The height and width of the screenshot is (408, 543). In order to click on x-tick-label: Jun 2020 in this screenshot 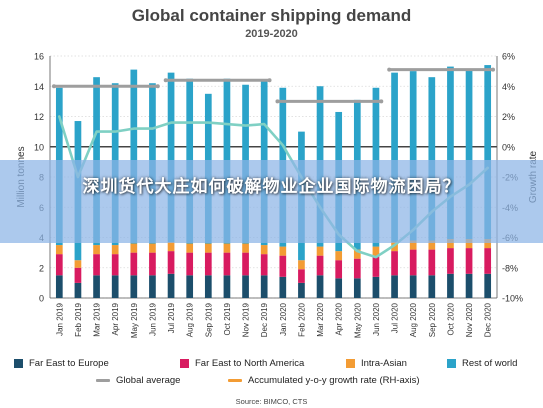, I will do `click(376, 318)`.